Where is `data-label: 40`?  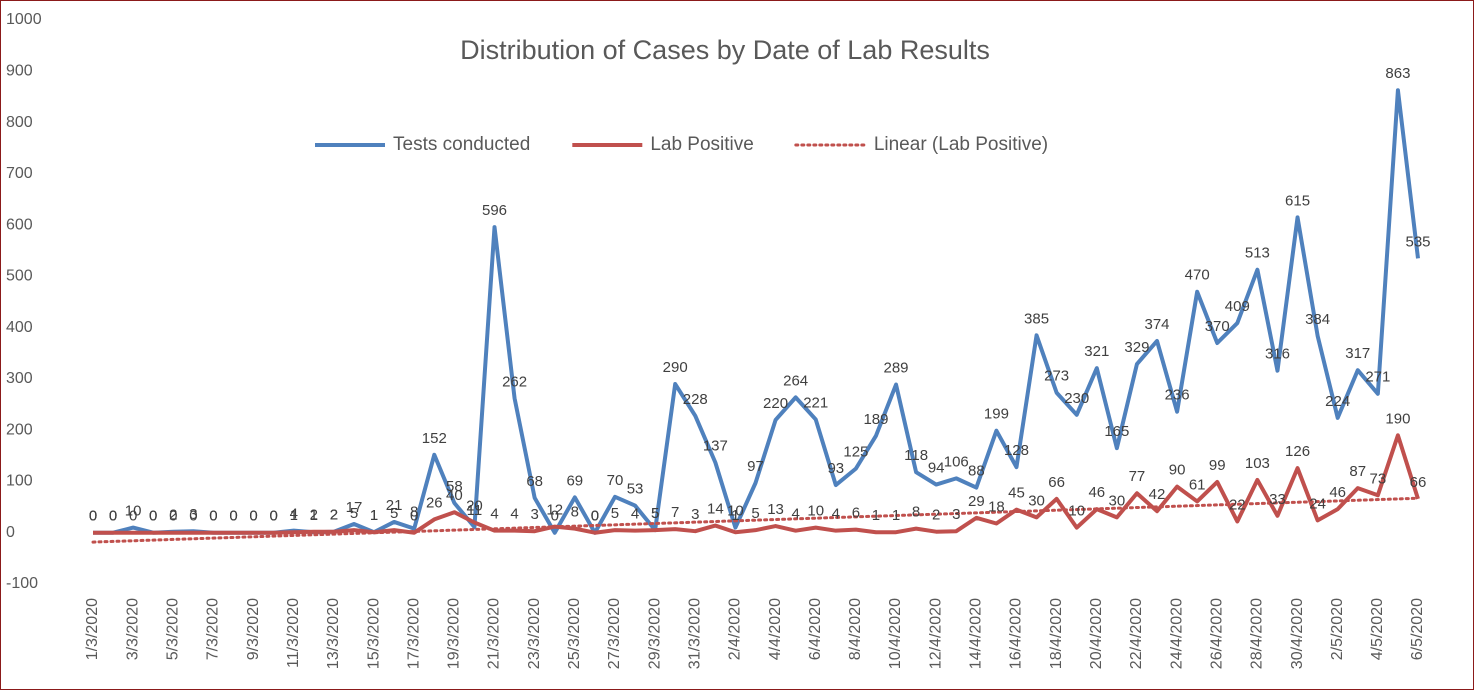 data-label: 40 is located at coordinates (454, 495).